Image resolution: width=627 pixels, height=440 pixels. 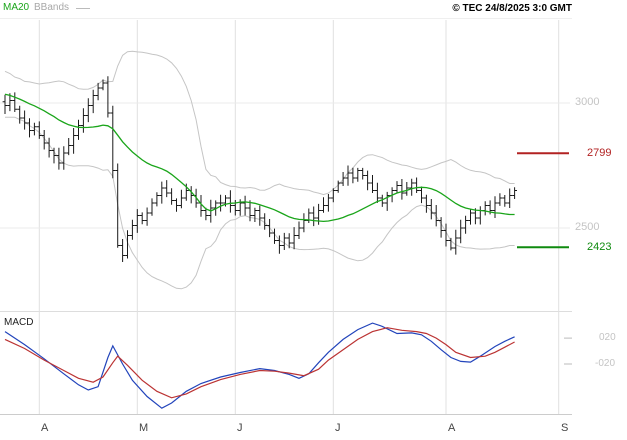 What do you see at coordinates (605, 363) in the screenshot?
I see `macd-tick-negative: -020` at bounding box center [605, 363].